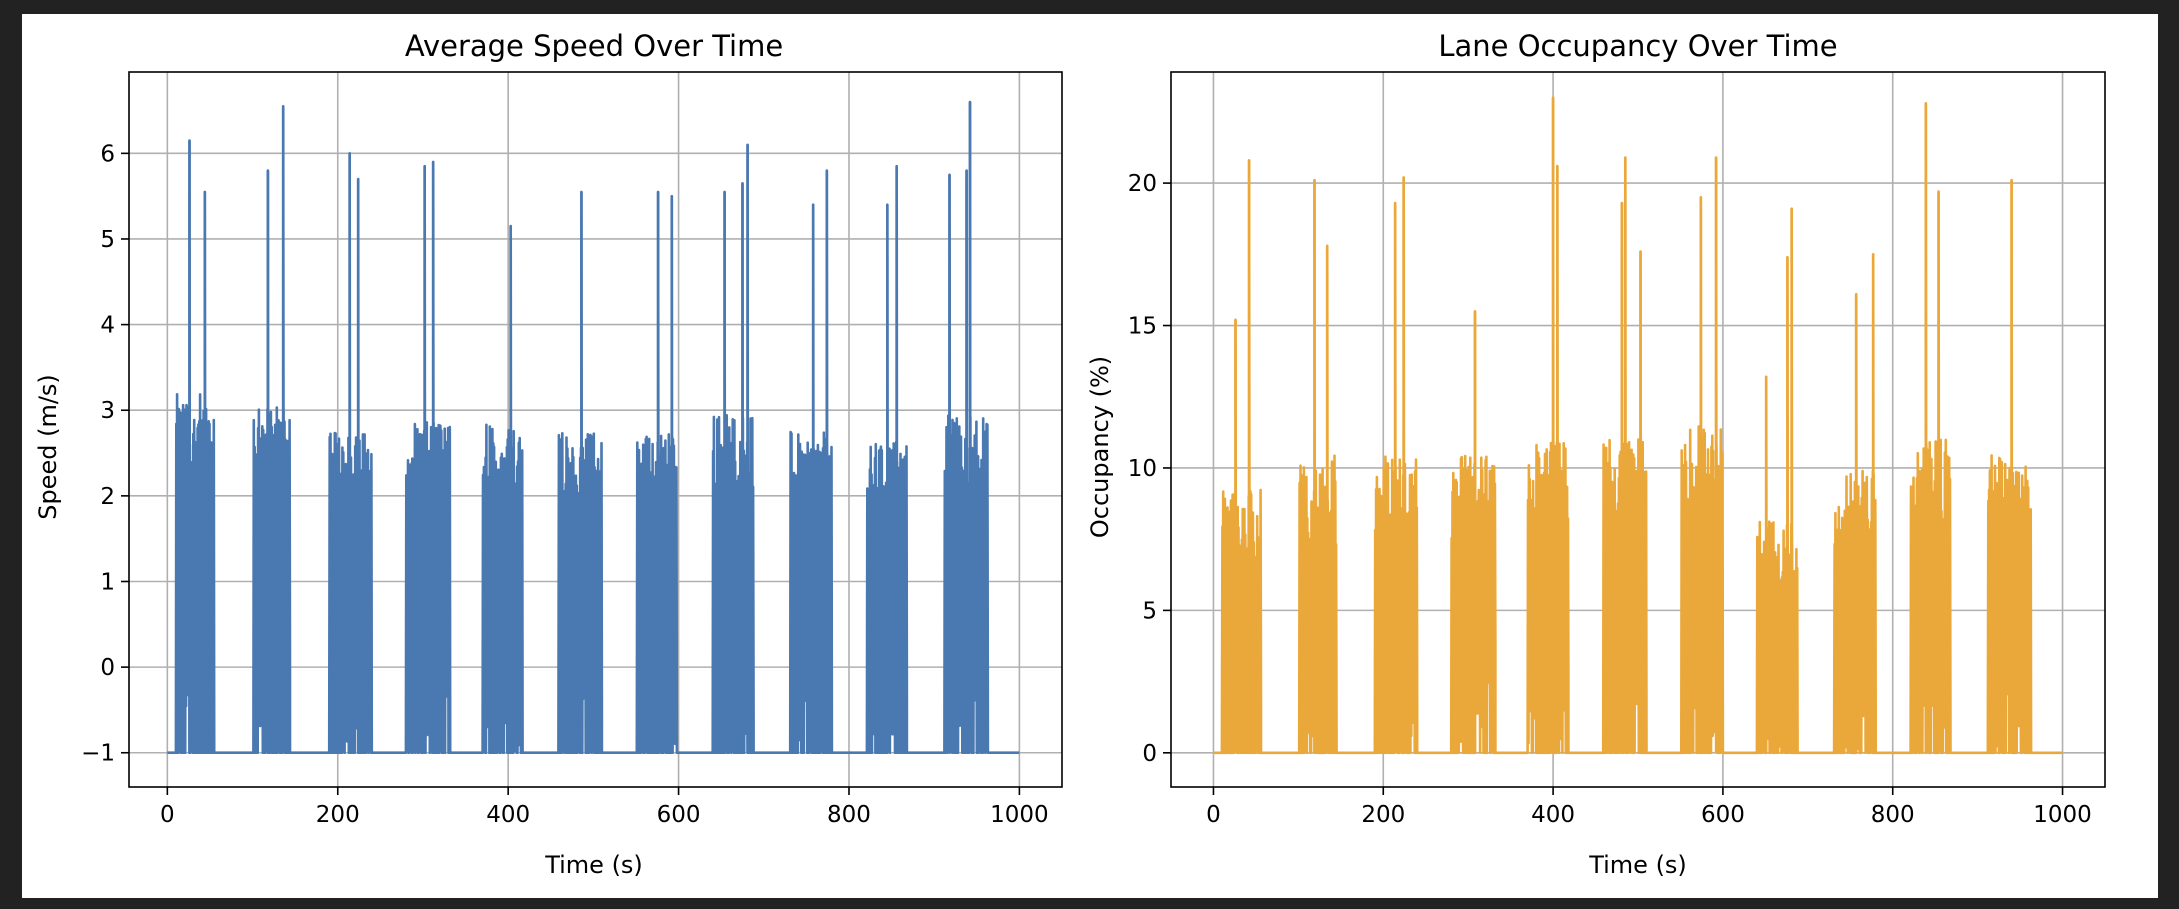 The width and height of the screenshot is (2179, 909). Describe the element at coordinates (594, 46) in the screenshot. I see `speed-chart-title: Average Speed Over Time` at that location.